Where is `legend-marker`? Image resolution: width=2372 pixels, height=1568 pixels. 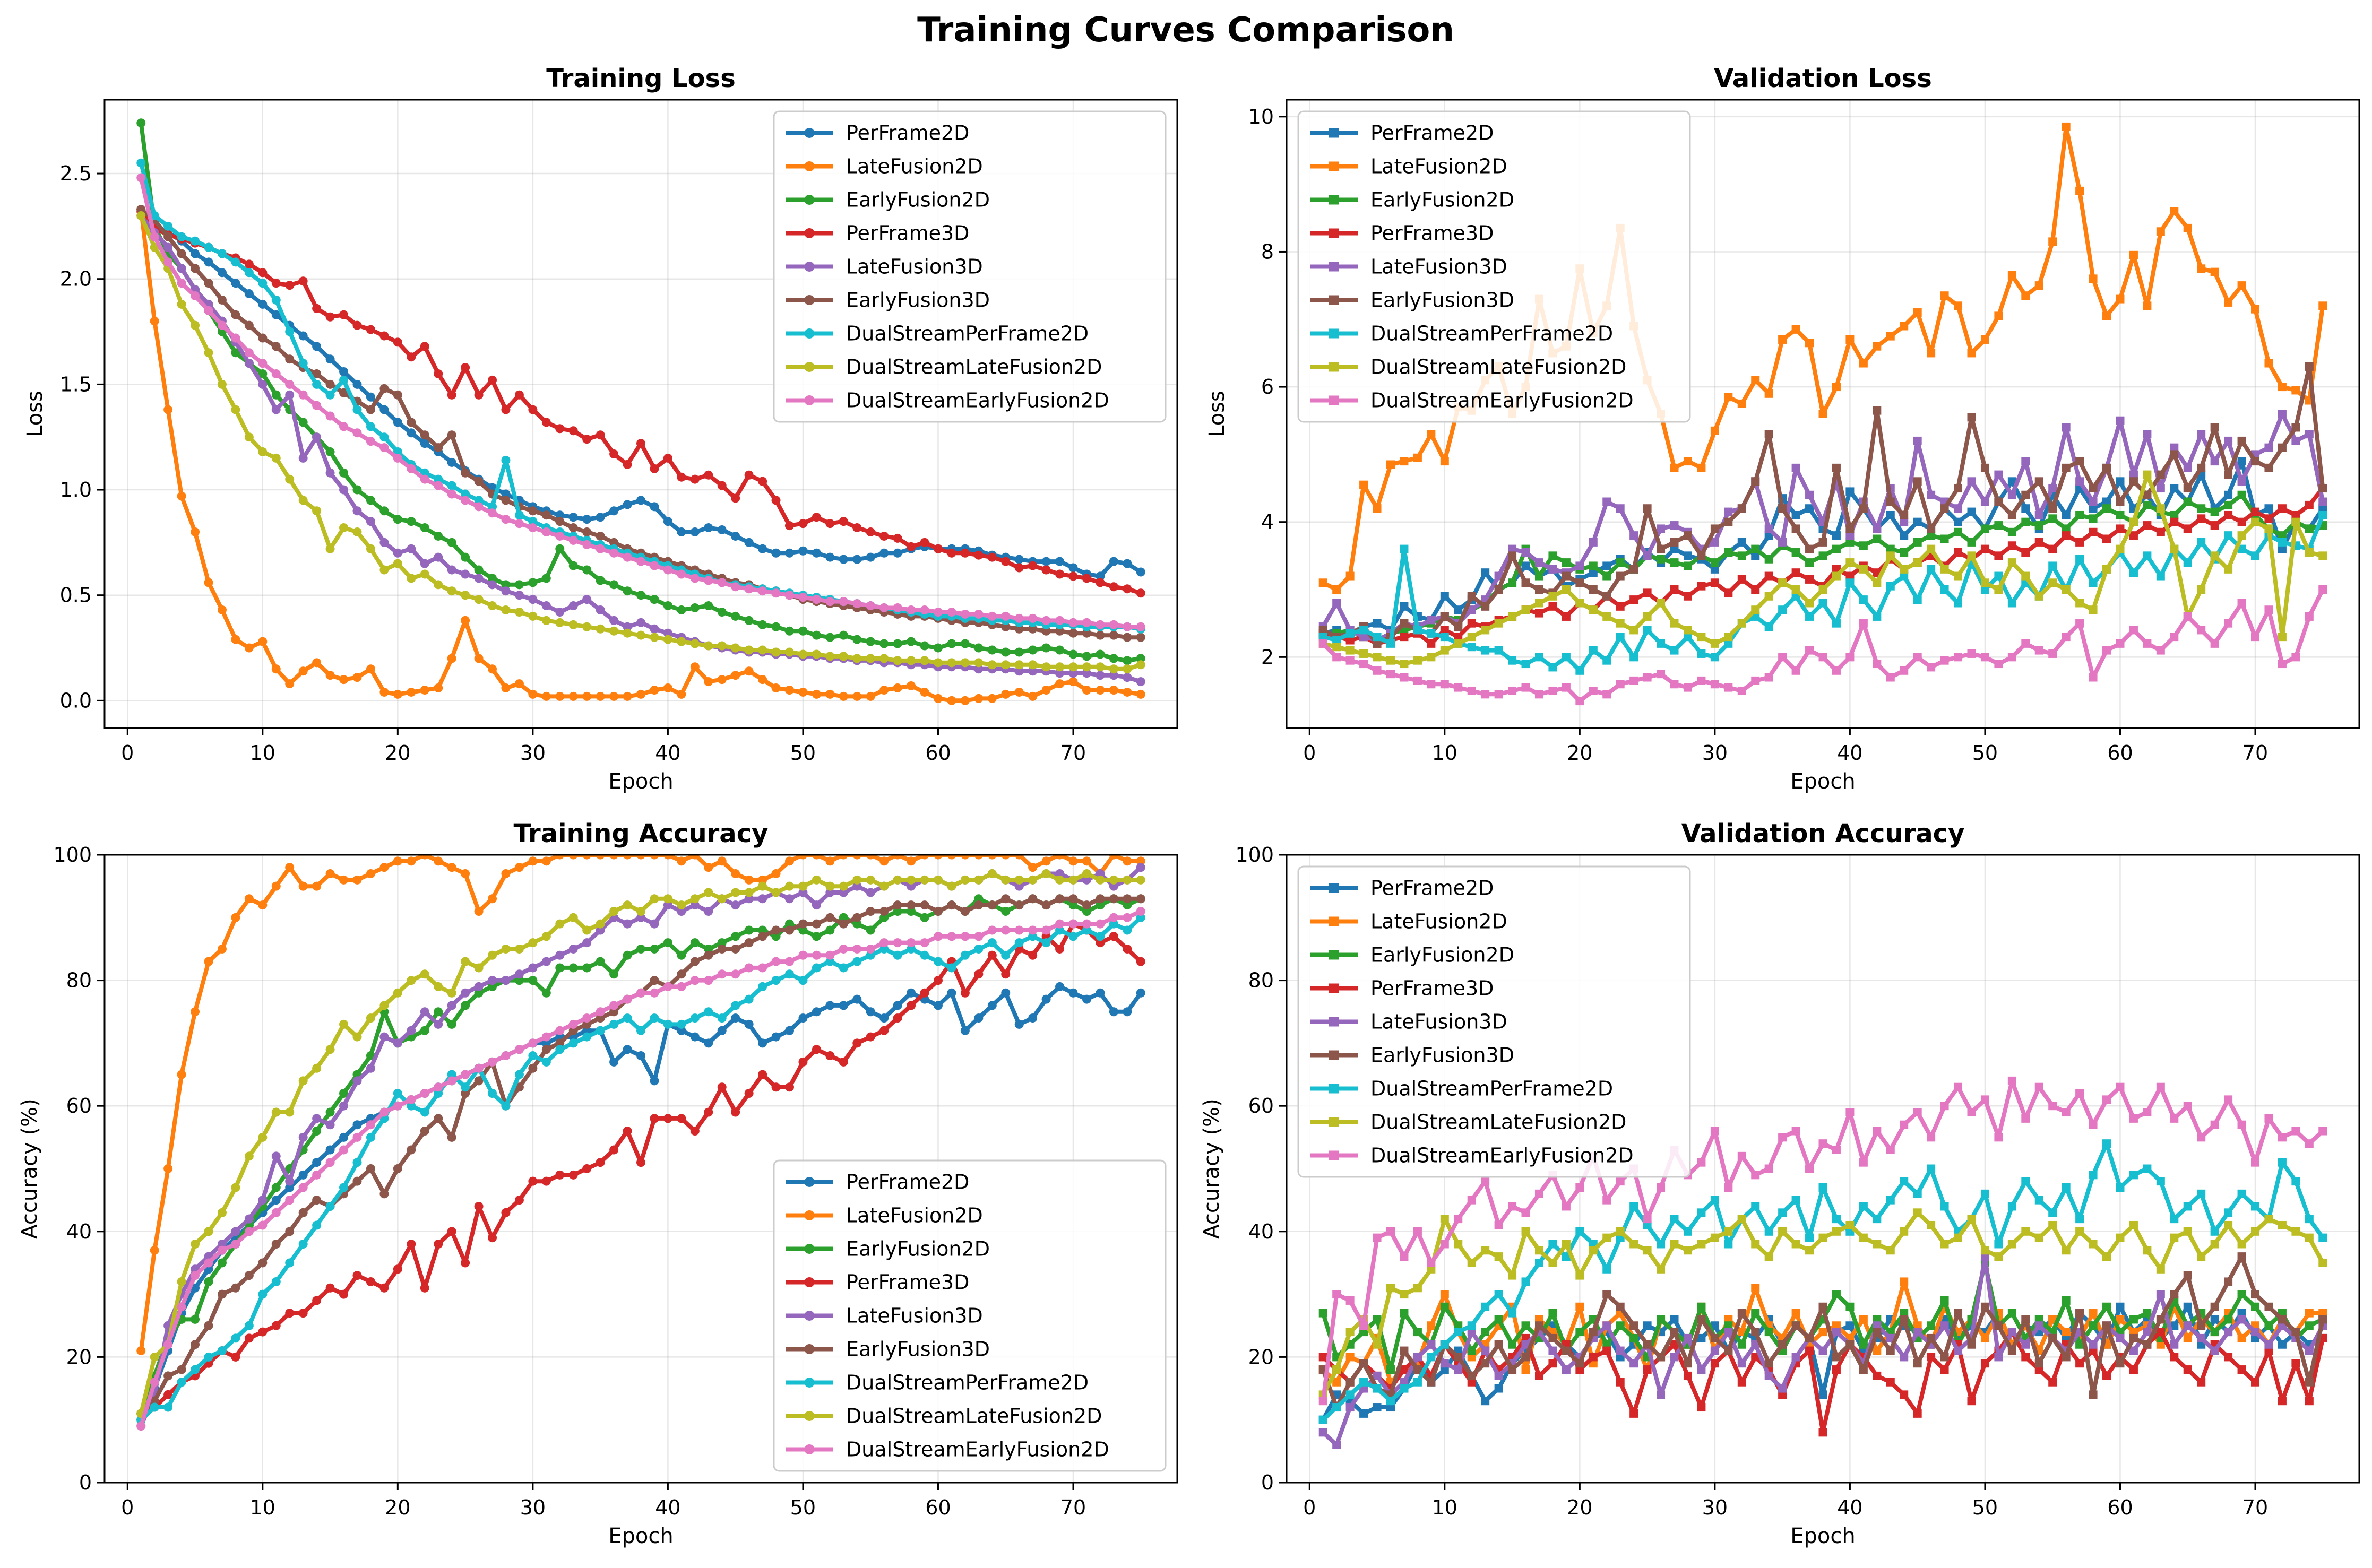
legend-marker is located at coordinates (1334, 200).